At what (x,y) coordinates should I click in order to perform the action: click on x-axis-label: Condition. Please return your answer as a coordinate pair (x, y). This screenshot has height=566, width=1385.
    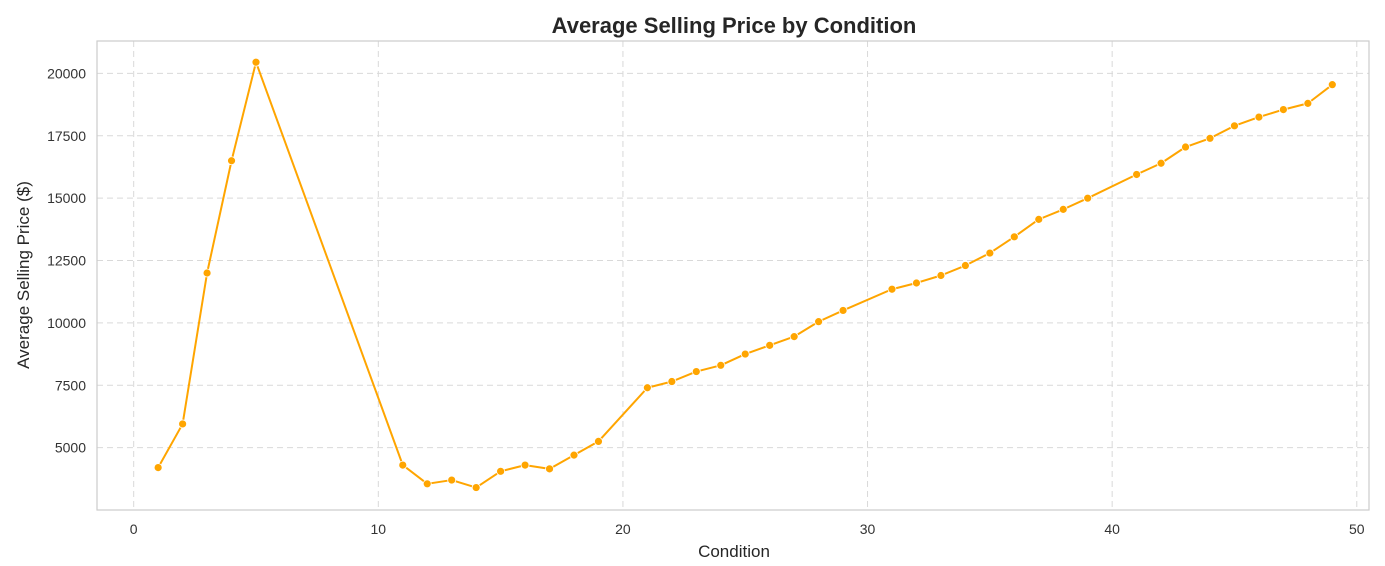
    Looking at the image, I should click on (734, 551).